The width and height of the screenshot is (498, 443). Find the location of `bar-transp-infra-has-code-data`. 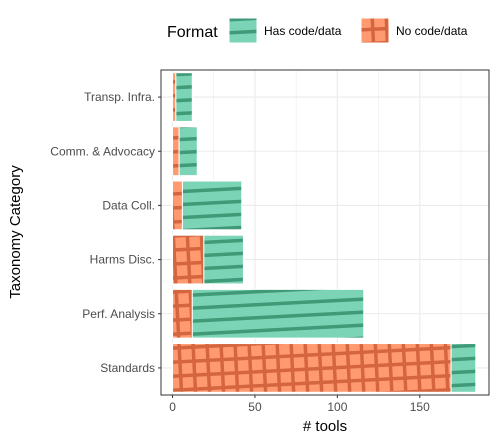

bar-transp-infra-has-code-data is located at coordinates (184, 97).